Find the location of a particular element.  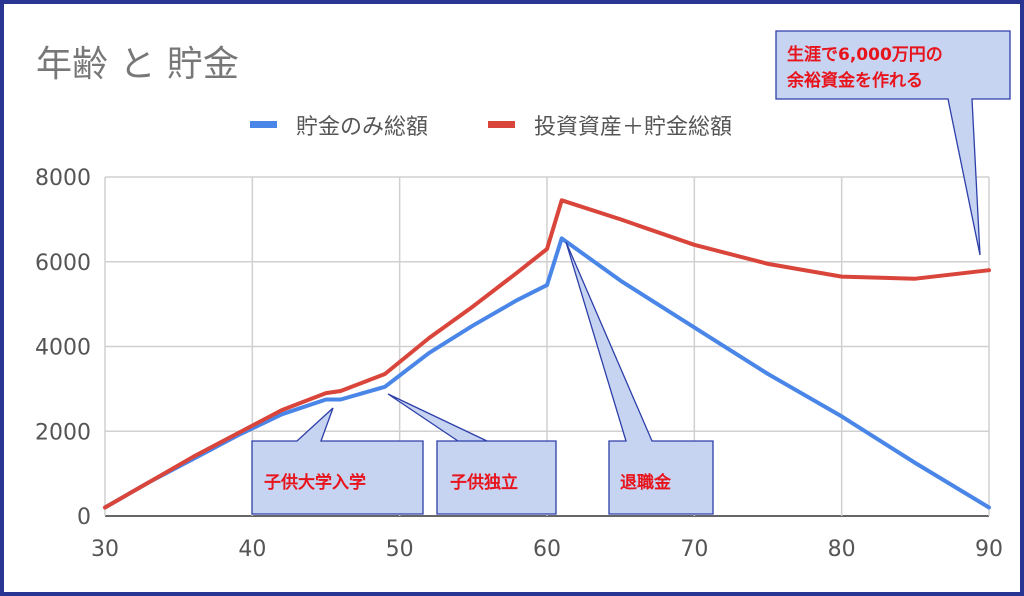

x-tick-label: 80 is located at coordinates (842, 549).